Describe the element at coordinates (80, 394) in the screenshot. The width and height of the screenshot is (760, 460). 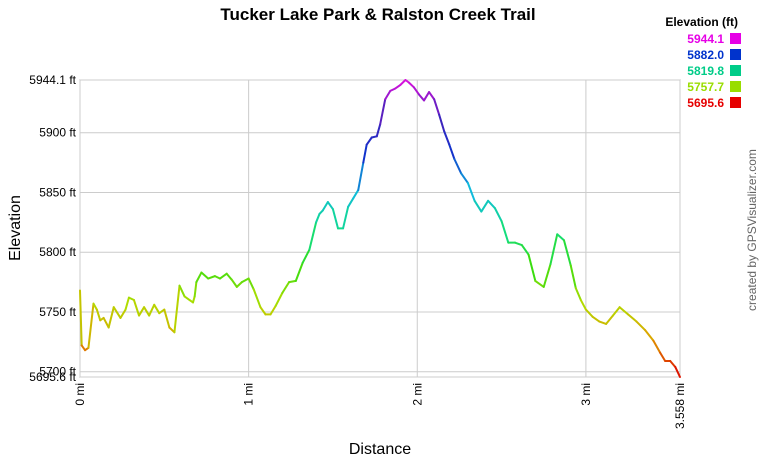
I see `x-tick-label: 0 mi` at that location.